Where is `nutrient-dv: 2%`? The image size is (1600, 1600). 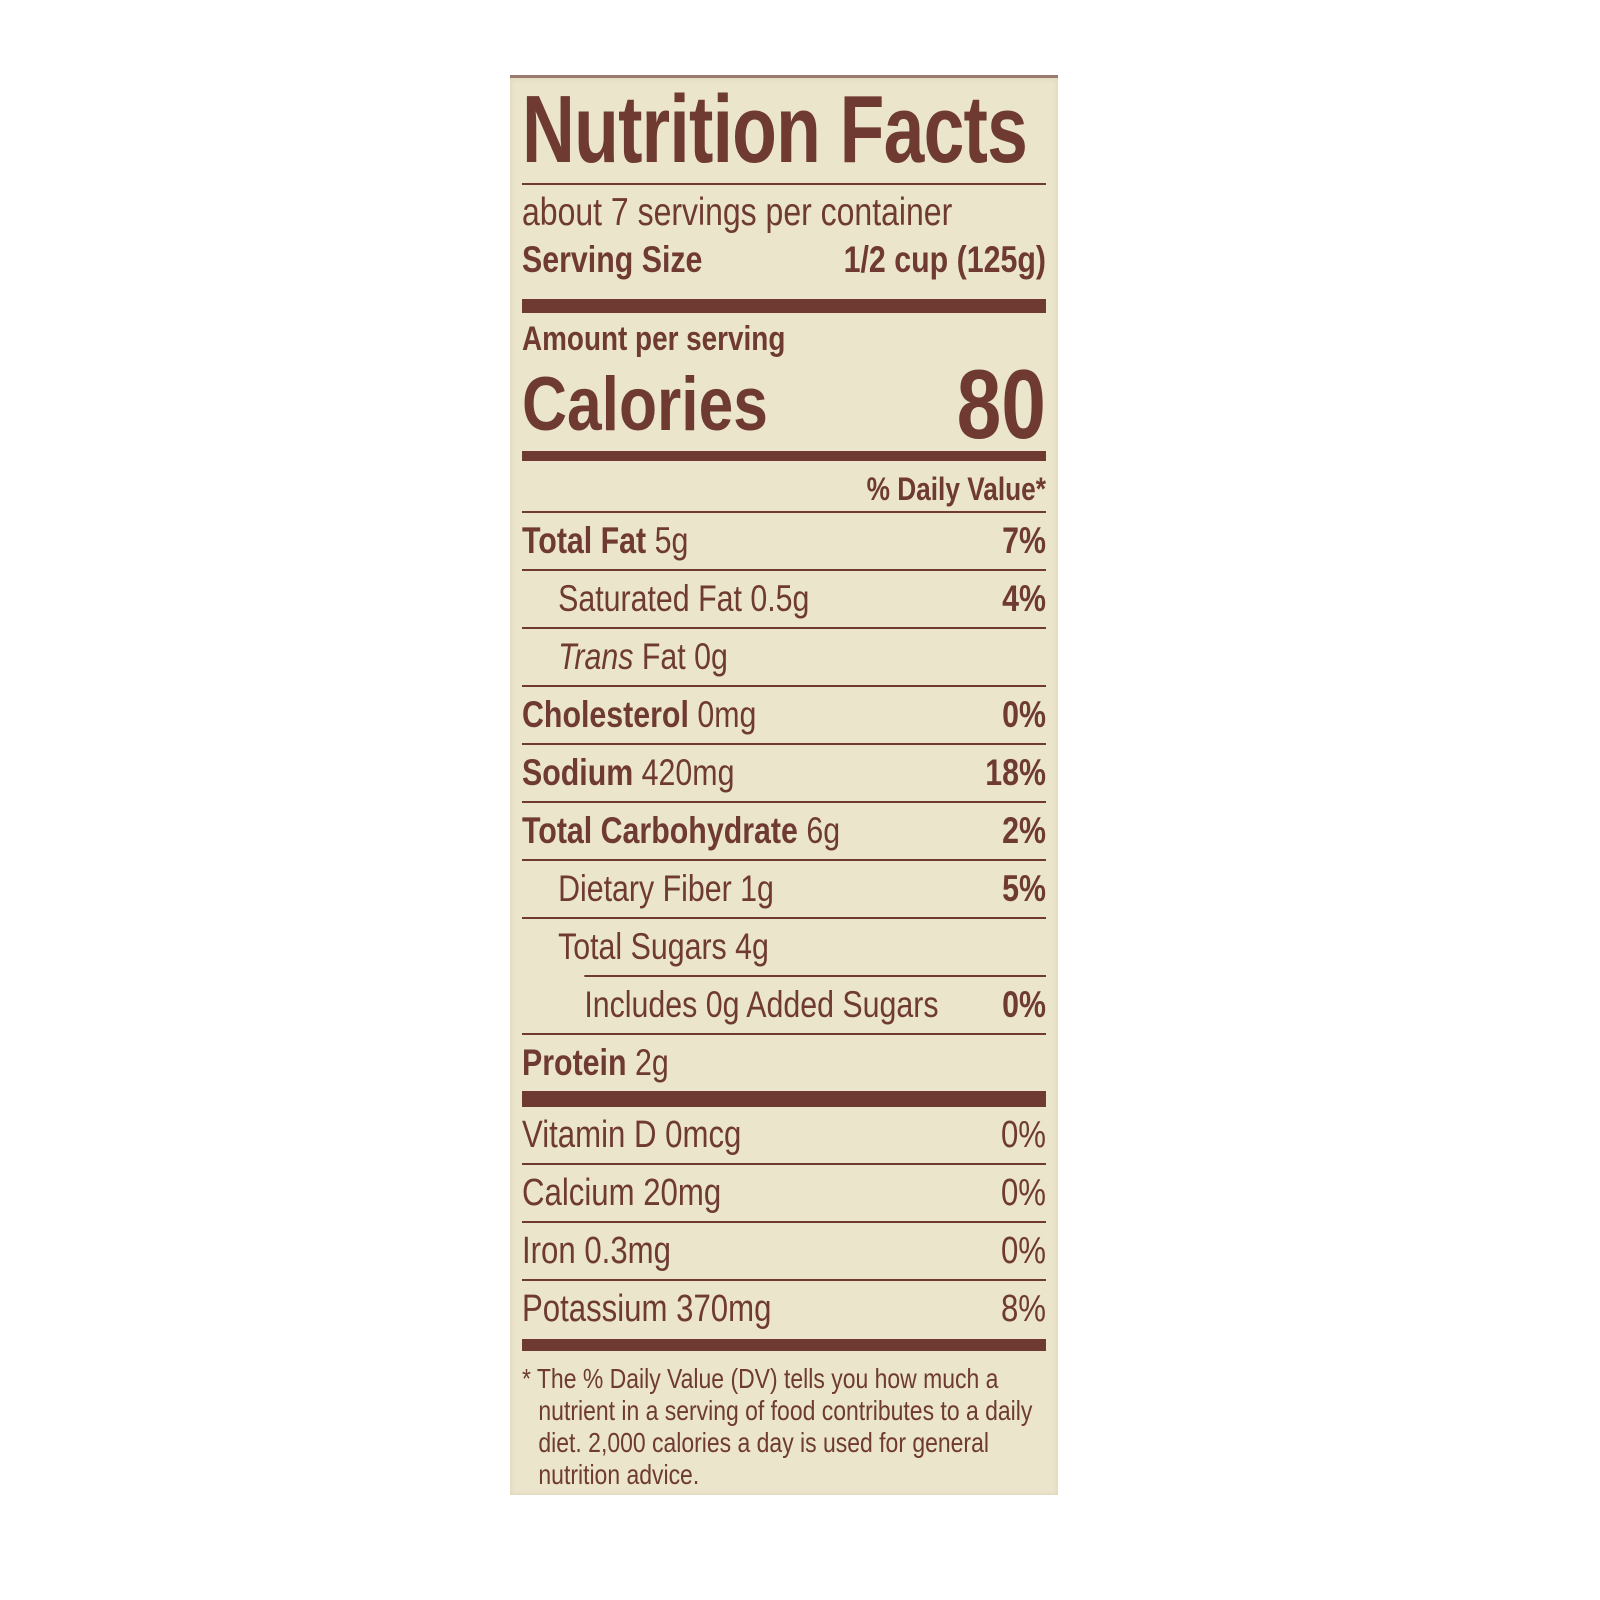
nutrient-dv: 2% is located at coordinates (1024, 830).